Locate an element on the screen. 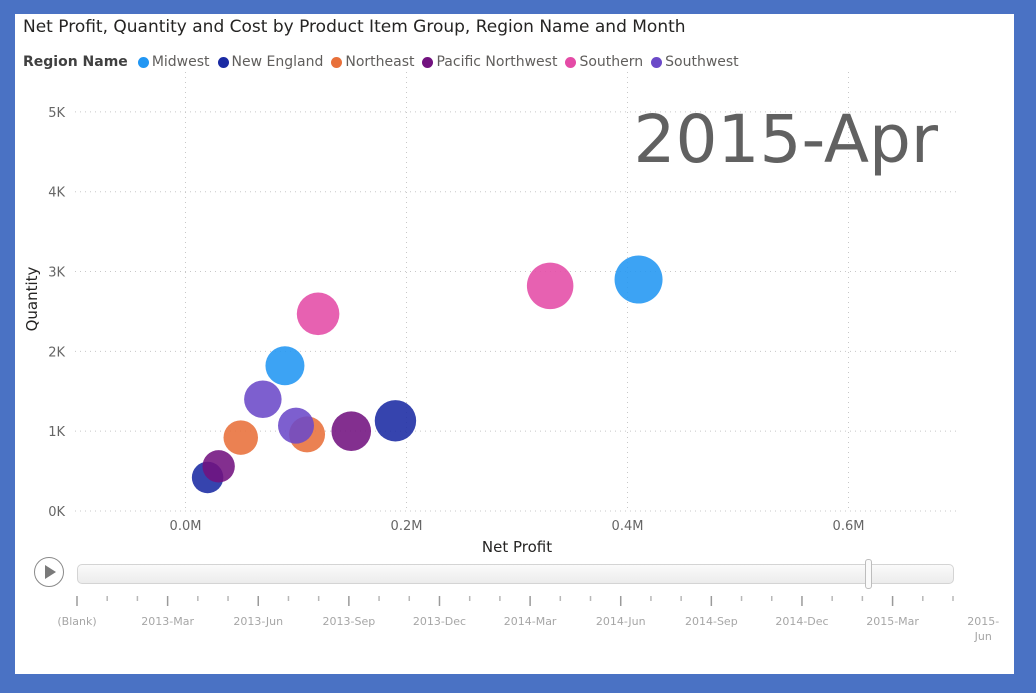 The height and width of the screenshot is (693, 1036). legend-item-new-england: New England is located at coordinates (270, 62).